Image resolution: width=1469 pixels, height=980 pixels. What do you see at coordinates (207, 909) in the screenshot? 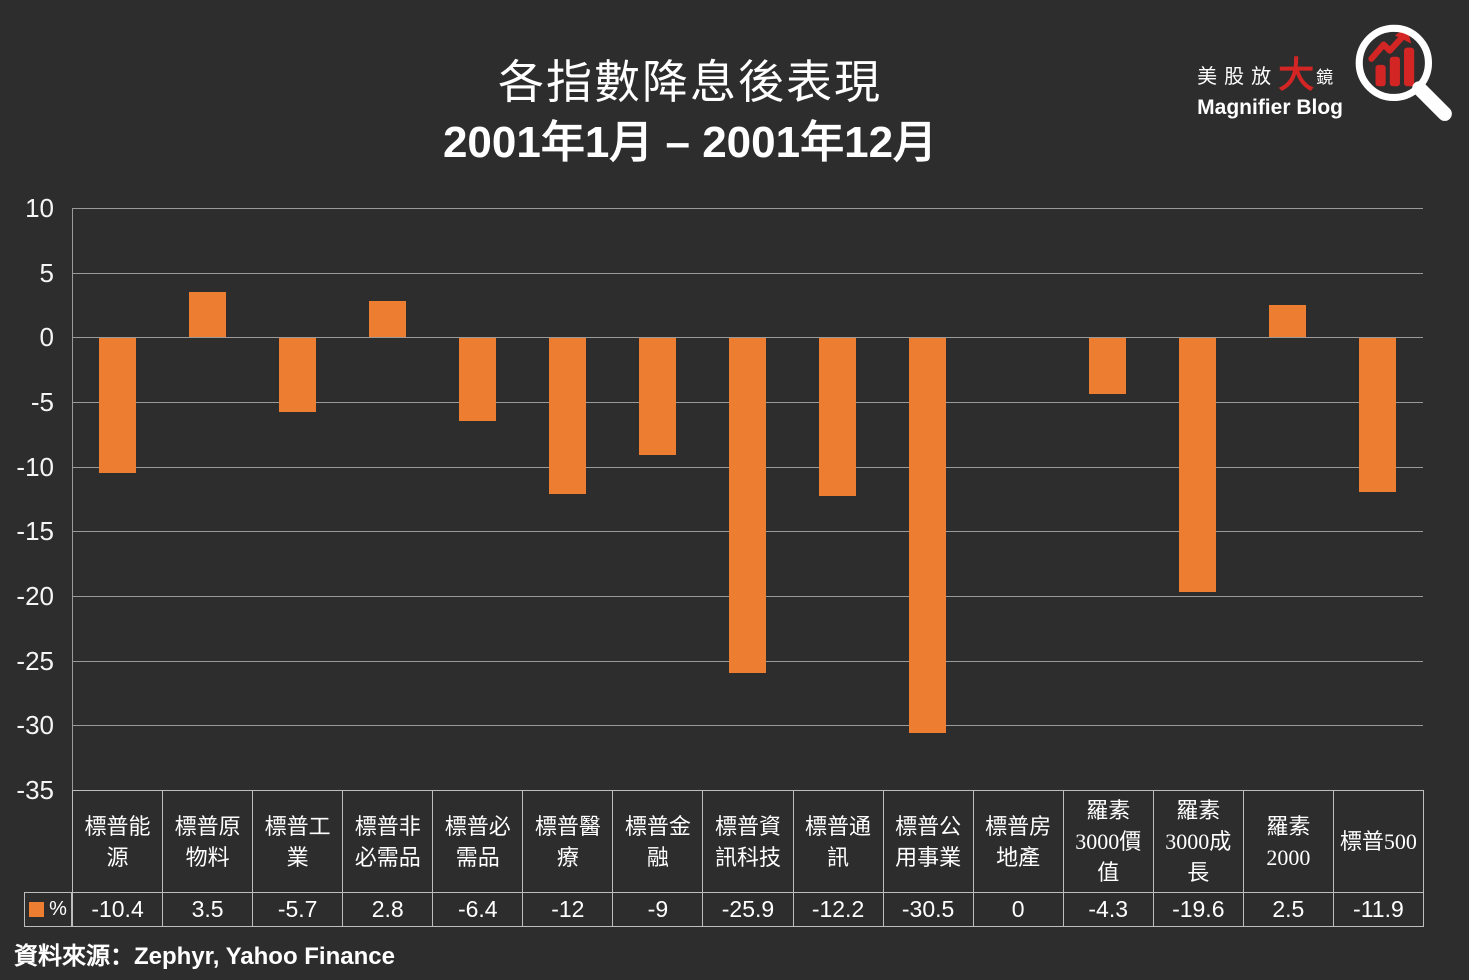
I see `value-cell: 3.5` at bounding box center [207, 909].